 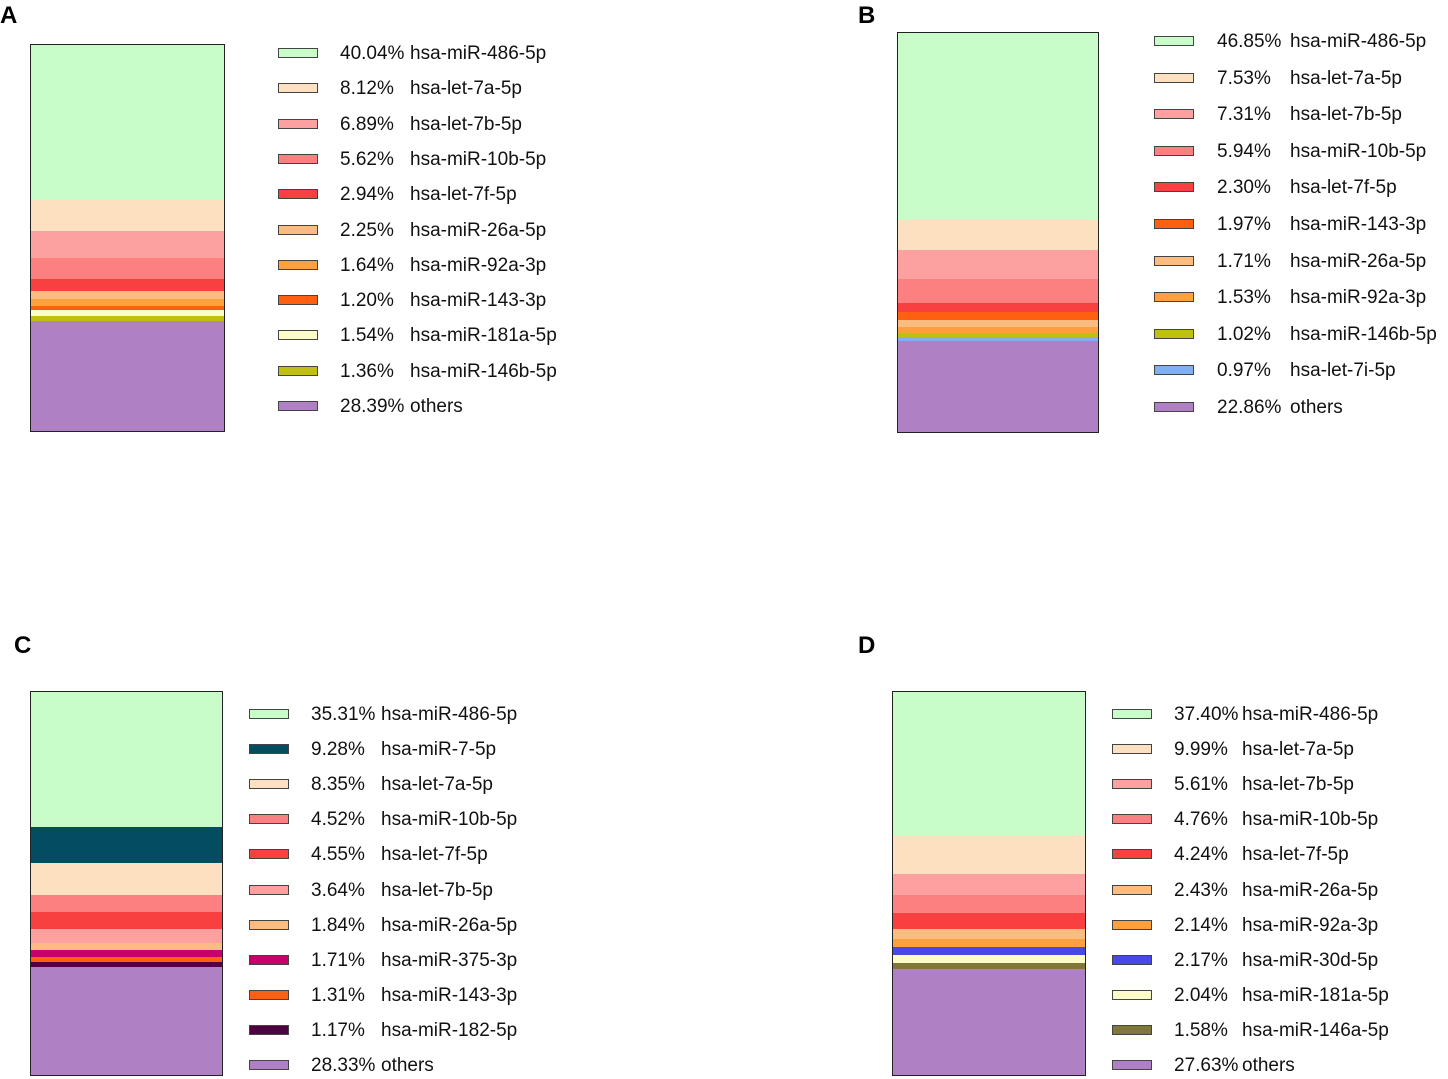 What do you see at coordinates (439, 750) in the screenshot?
I see `legend-label: hsa-miR-7-5p` at bounding box center [439, 750].